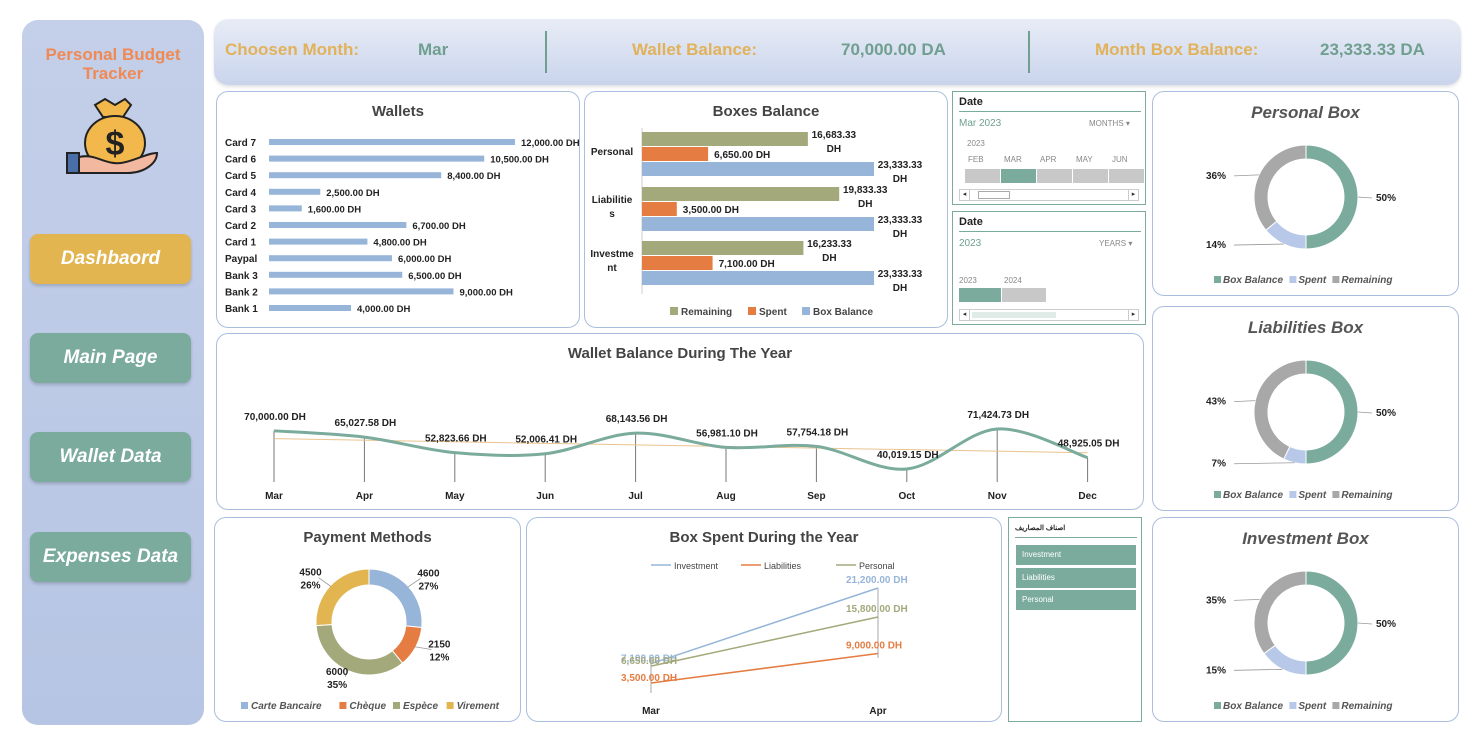 The image size is (1479, 742). I want to click on timeline-mode-dropdown: YEARS ▾, so click(1116, 243).